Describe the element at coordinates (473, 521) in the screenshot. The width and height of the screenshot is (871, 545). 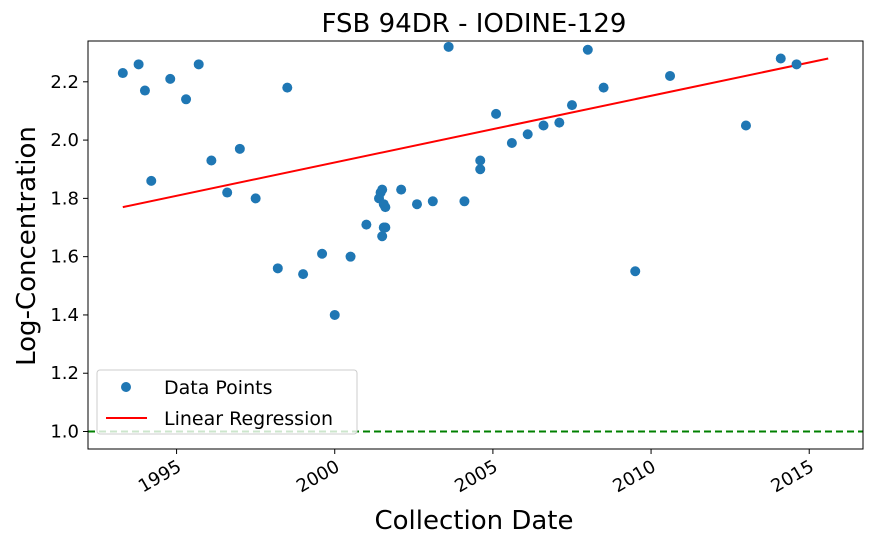
I see `x-axis-title: Collection Date` at that location.